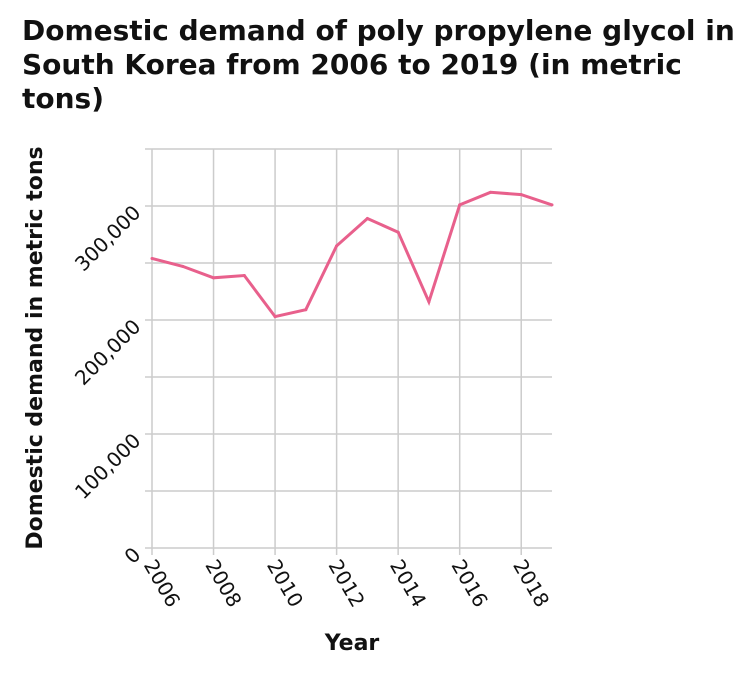  What do you see at coordinates (285, 583) in the screenshot?
I see `x-tick-label: 2010` at bounding box center [285, 583].